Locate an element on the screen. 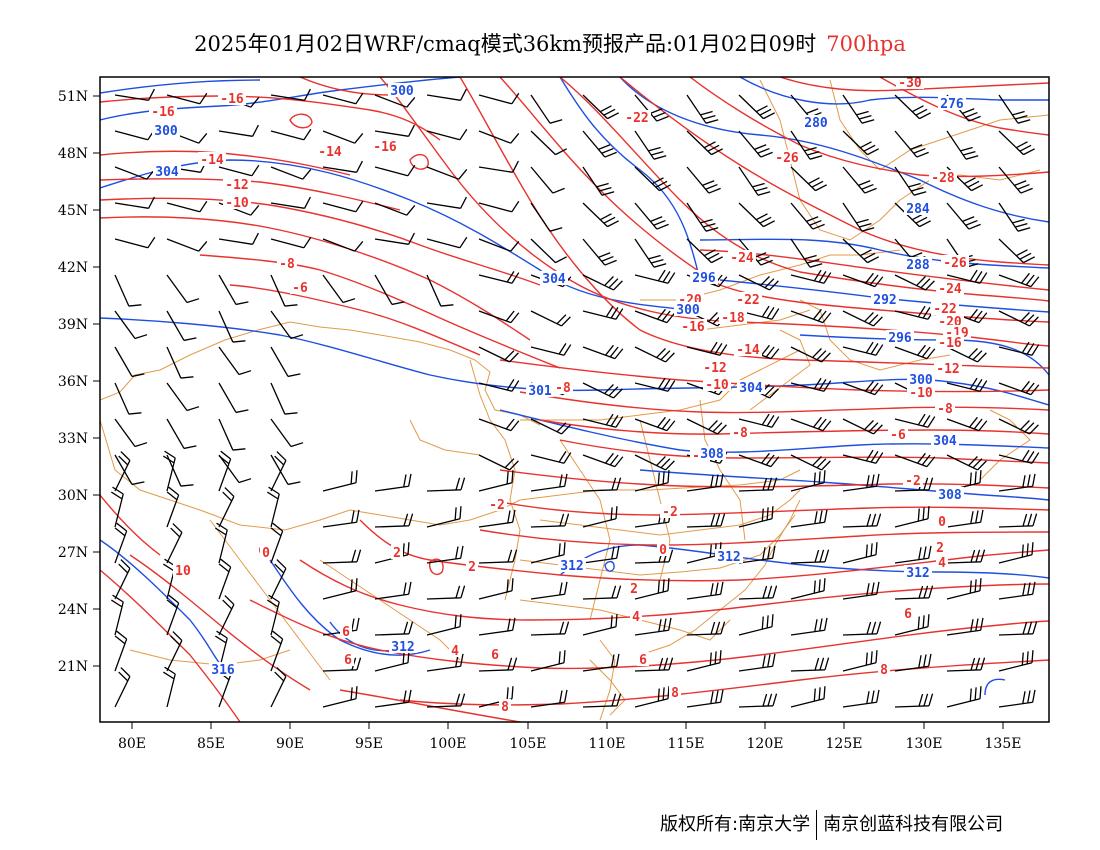 This screenshot has width=1100, height=850. temp-contour-label: -2 is located at coordinates (913, 481).